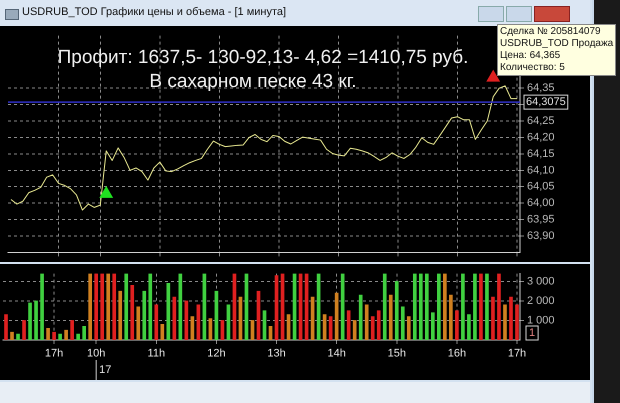 The height and width of the screenshot is (403, 620). I want to click on x-tick-label: 10h, so click(96, 354).